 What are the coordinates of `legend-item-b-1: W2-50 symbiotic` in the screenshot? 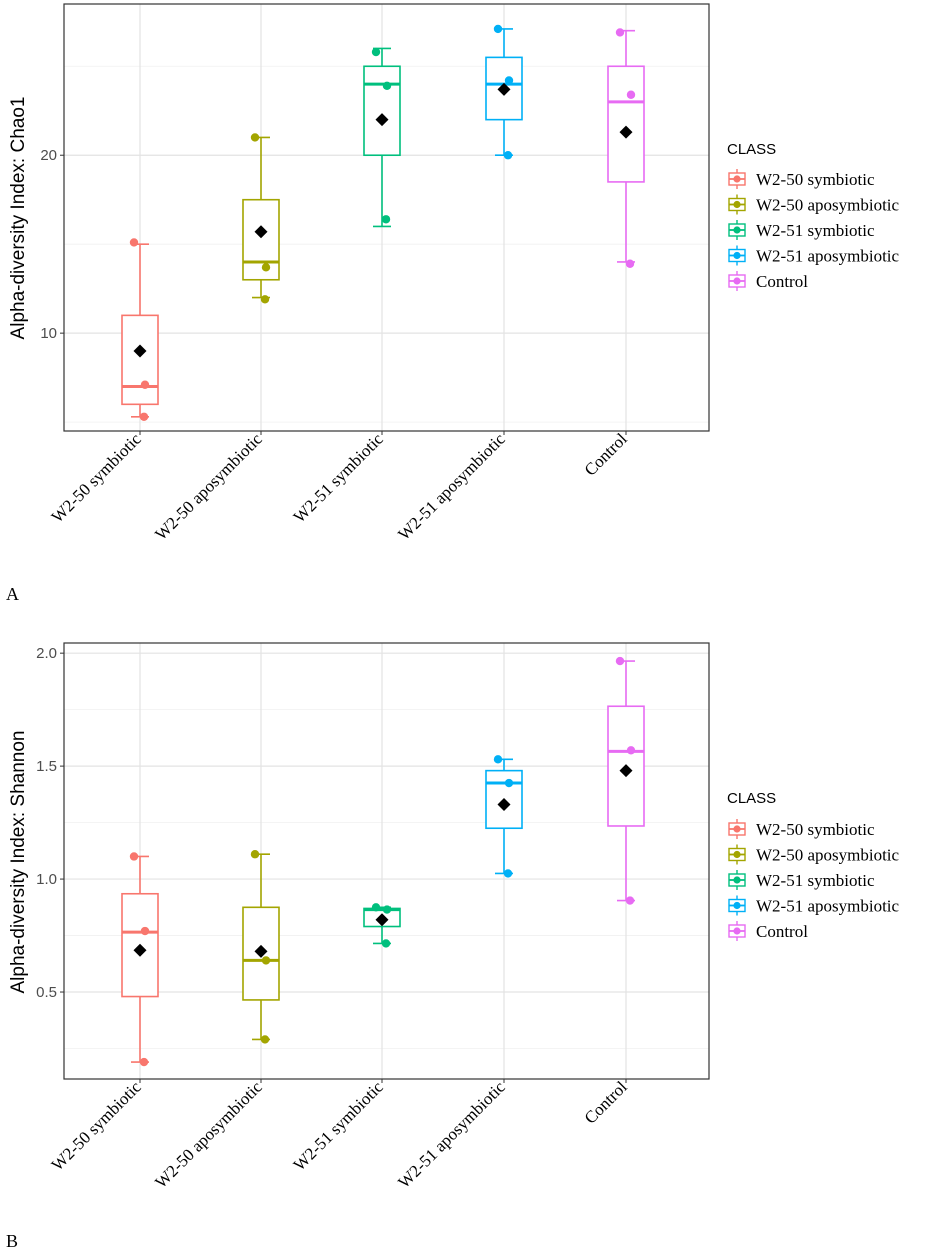 It's located at (801, 829).